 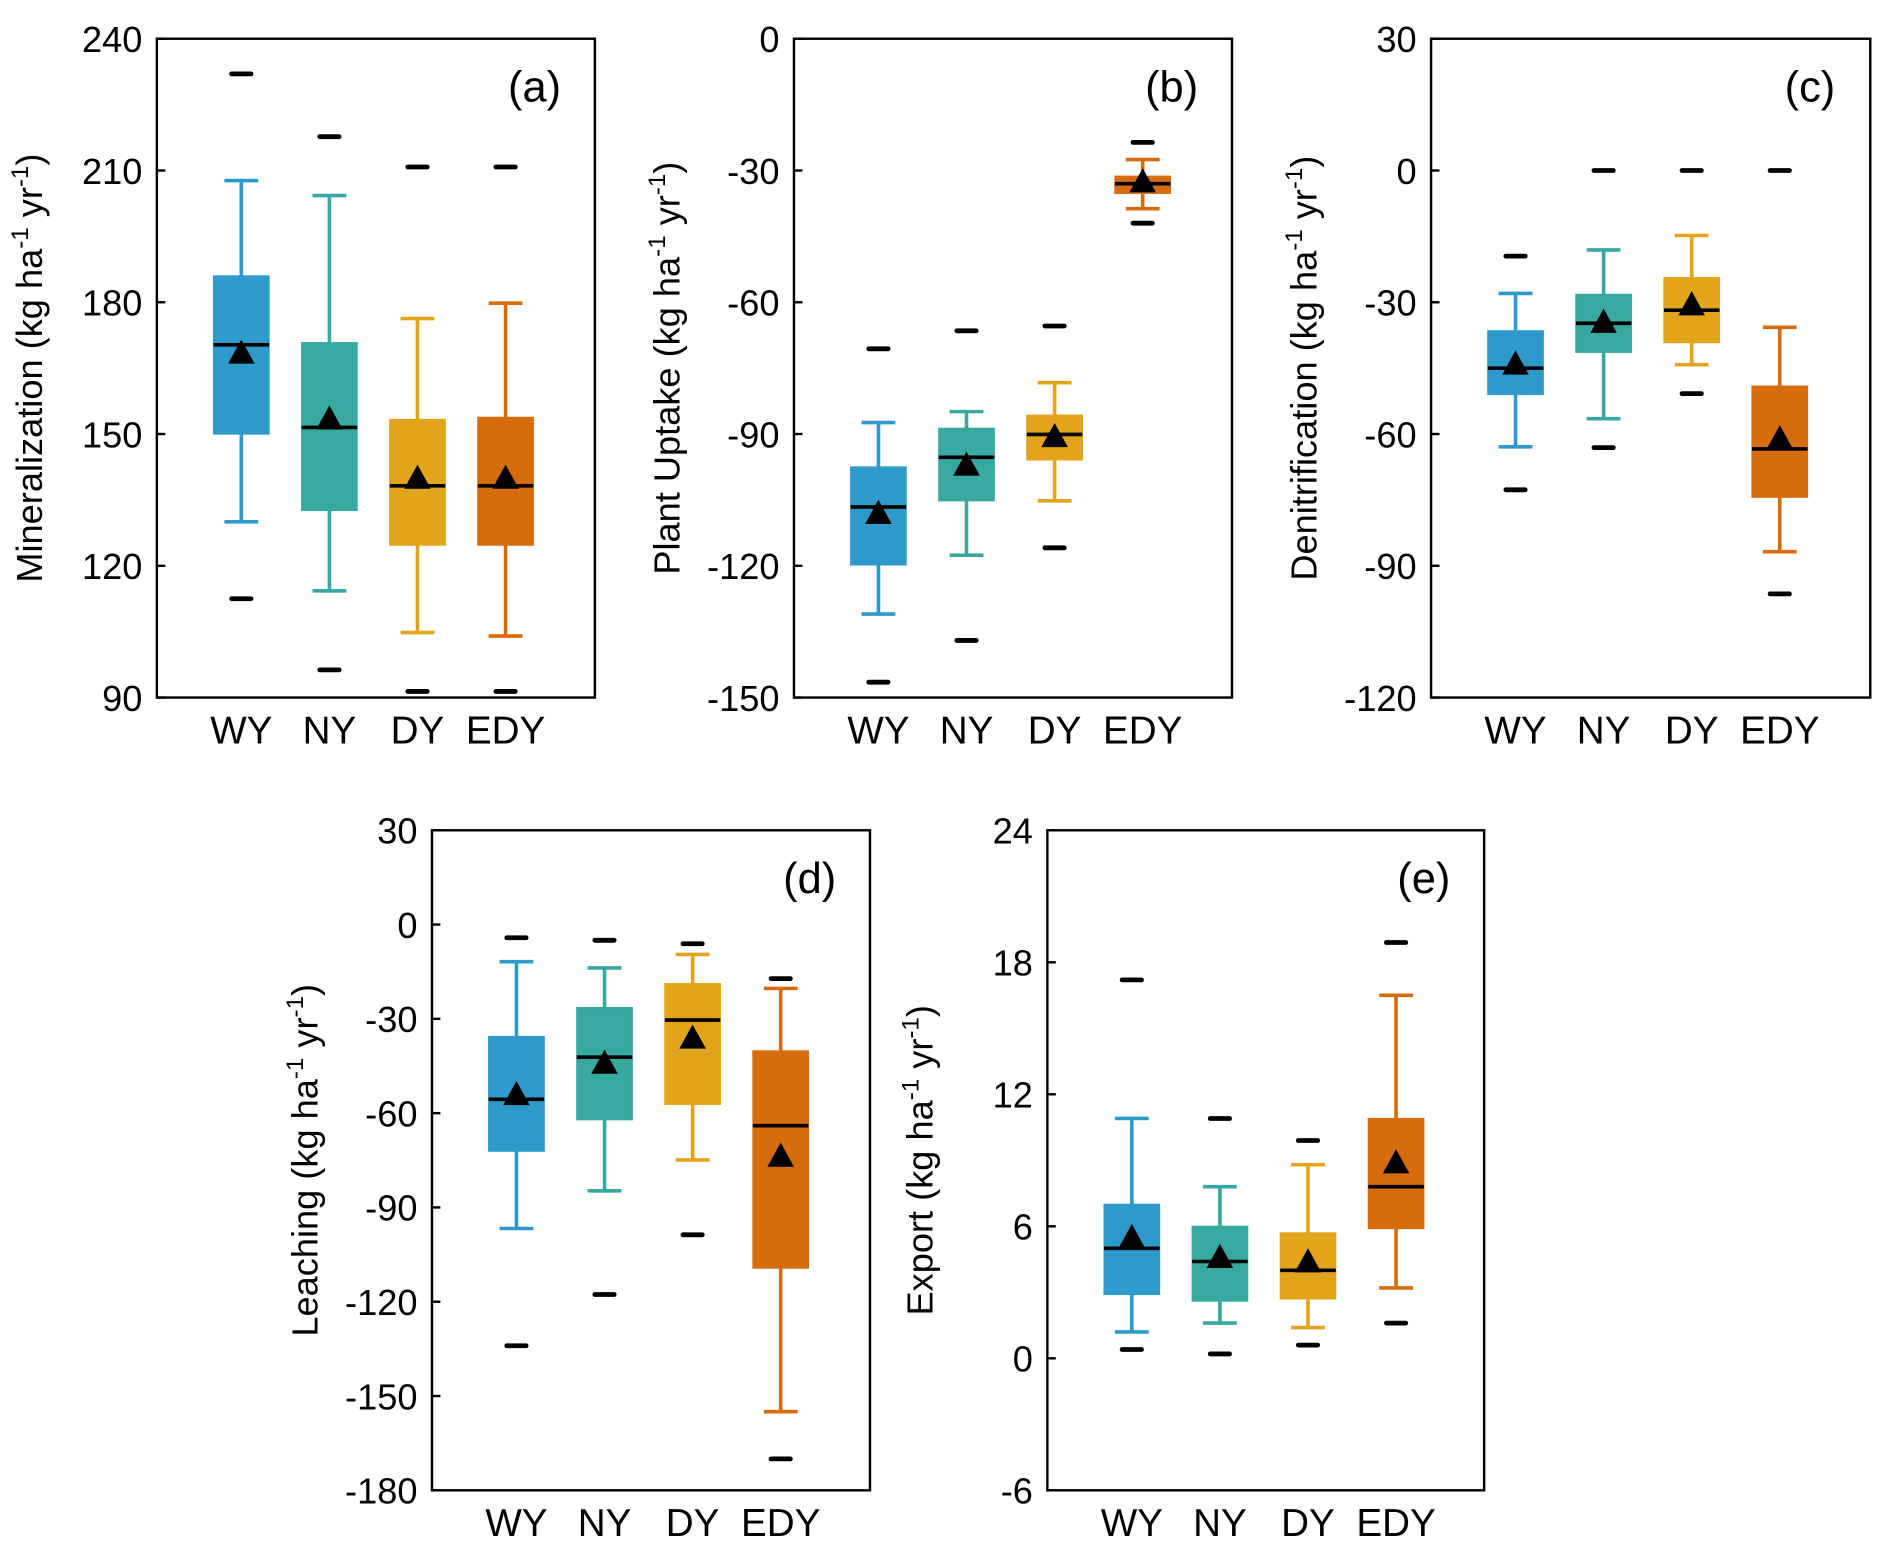 What do you see at coordinates (1810, 87) in the screenshot?
I see `panel-label: (c)` at bounding box center [1810, 87].